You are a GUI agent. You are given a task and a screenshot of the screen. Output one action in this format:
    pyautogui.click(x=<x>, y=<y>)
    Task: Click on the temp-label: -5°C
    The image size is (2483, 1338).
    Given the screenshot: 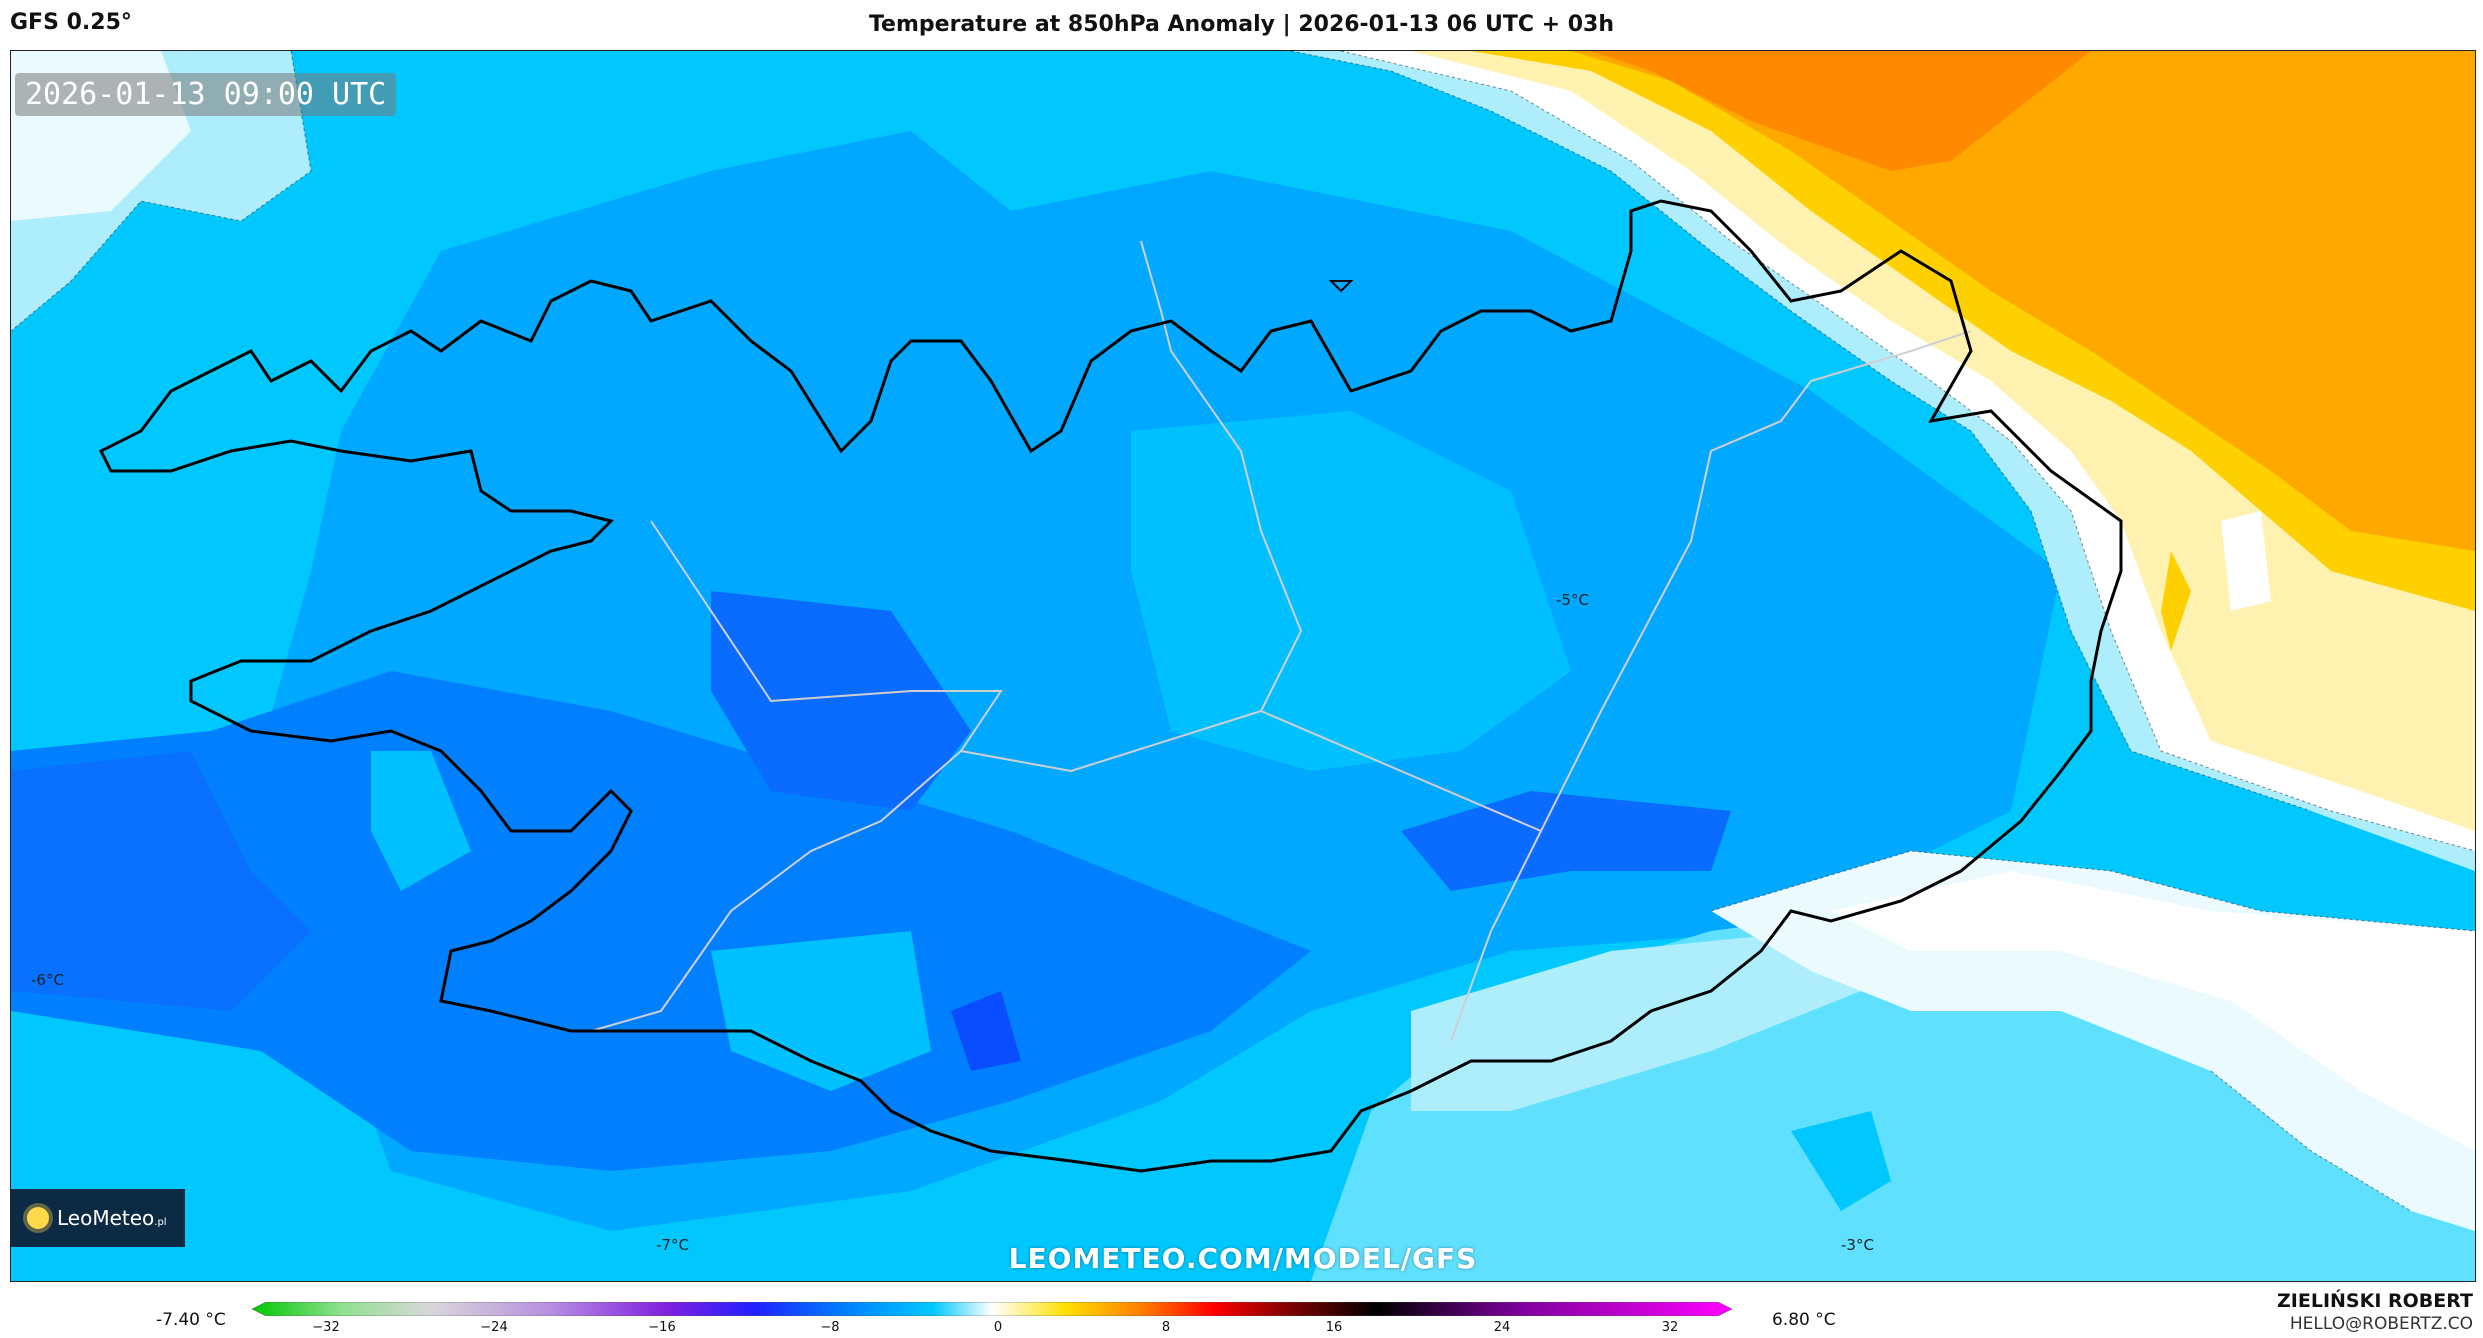 What is the action you would take?
    pyautogui.click(x=1572, y=600)
    